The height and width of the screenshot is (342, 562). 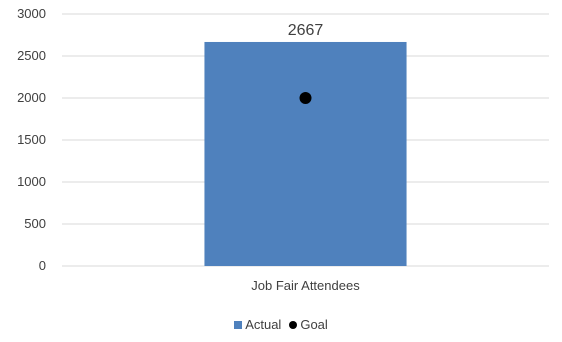 I want to click on y-tick-label: 0, so click(x=42, y=265).